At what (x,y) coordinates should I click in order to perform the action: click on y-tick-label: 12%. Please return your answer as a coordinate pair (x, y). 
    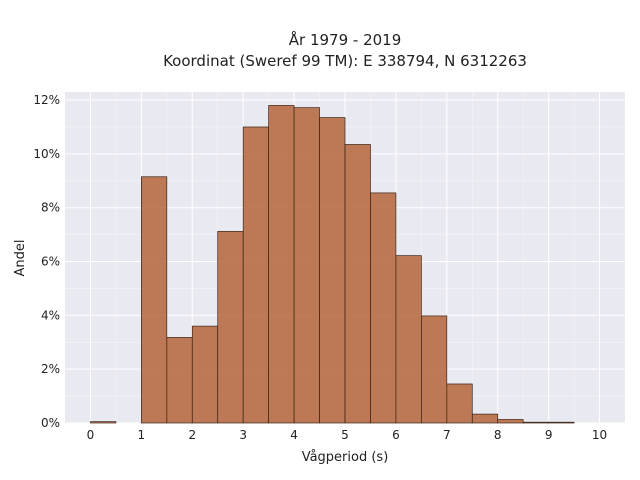
    Looking at the image, I should click on (46, 100).